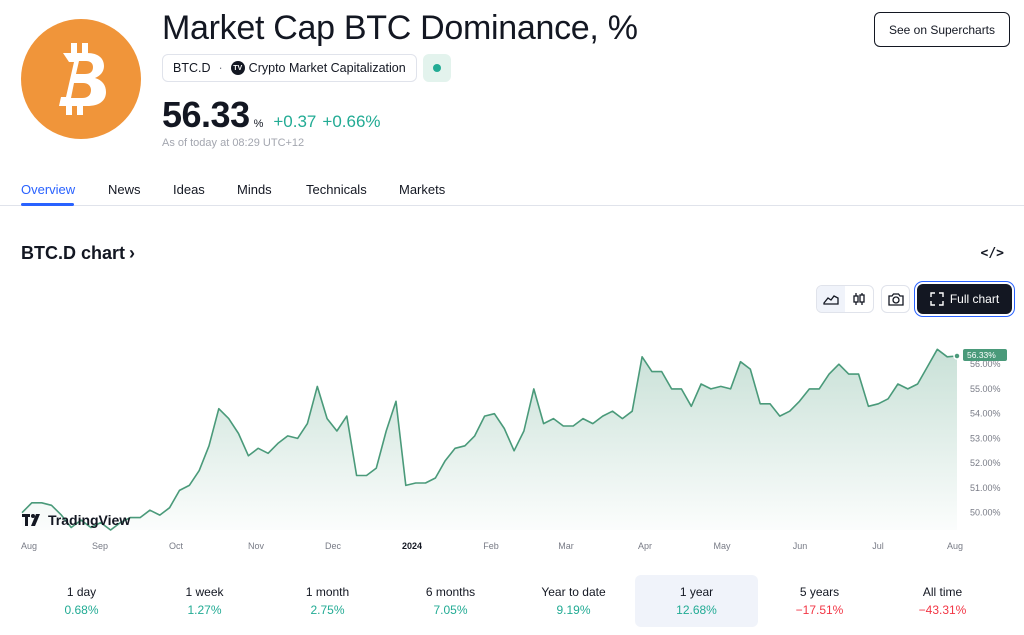  I want to click on tradingview-brand: TradingView, so click(76, 520).